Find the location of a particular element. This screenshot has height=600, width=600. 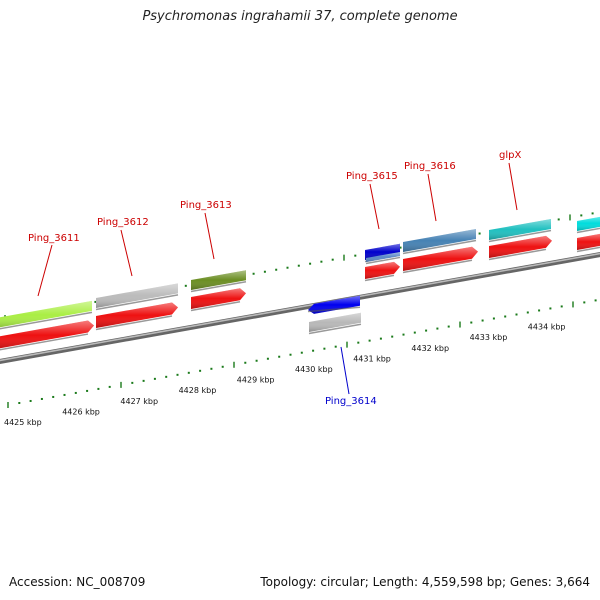

gene-glpx-gene-bar-edge is located at coordinates (520, 236).